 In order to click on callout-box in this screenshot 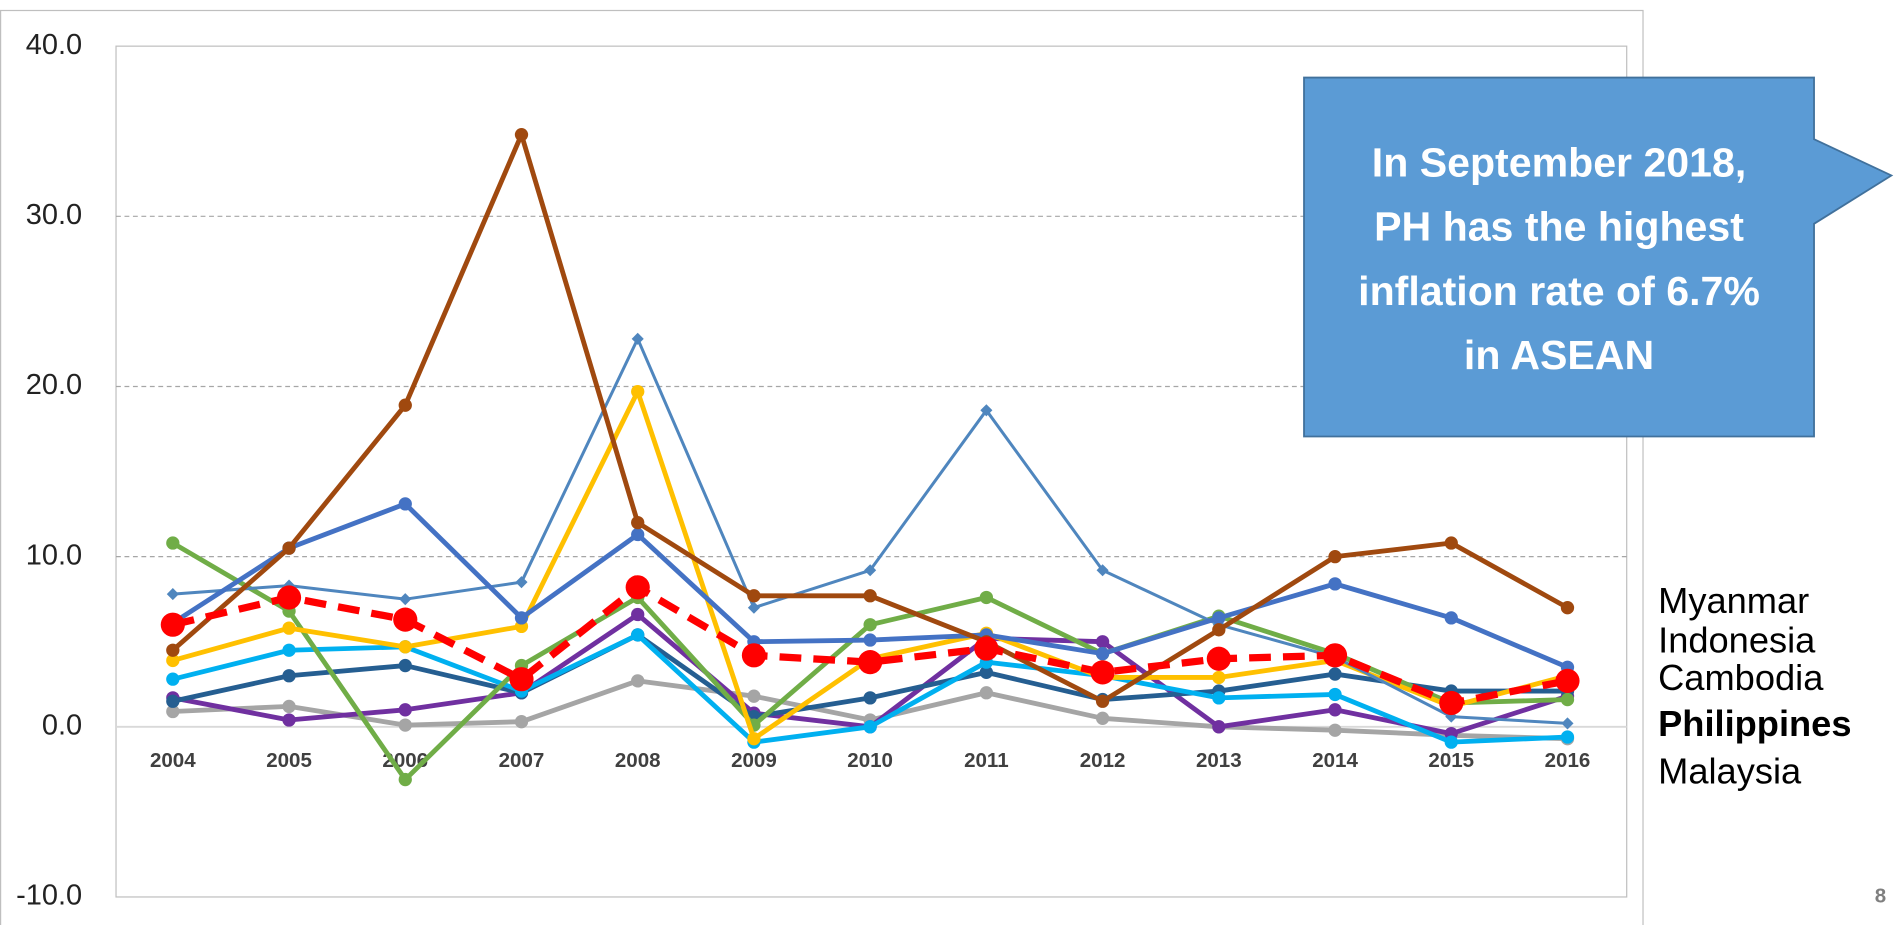, I will do `click(1598, 257)`.